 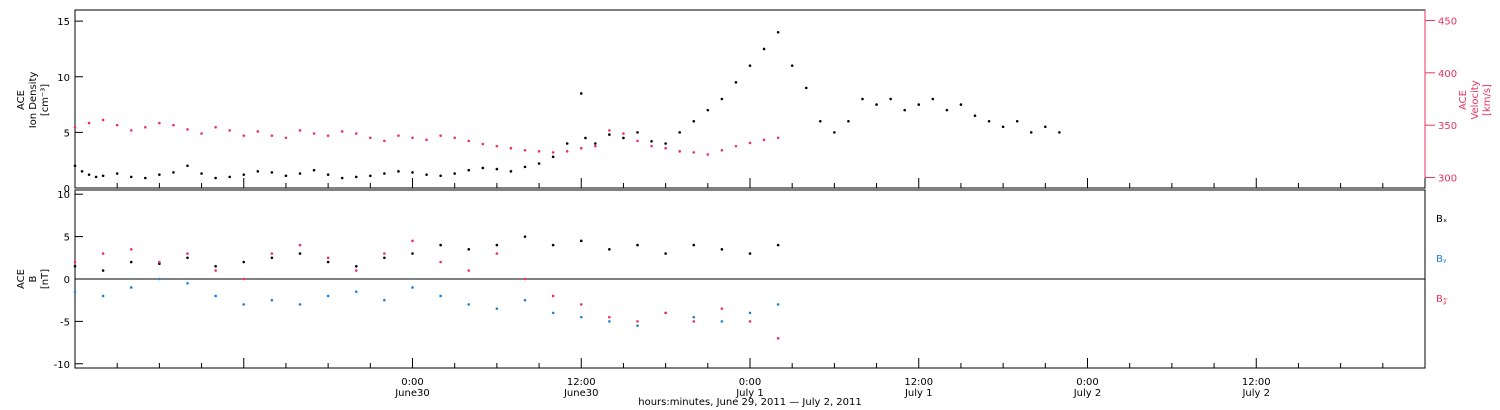 What do you see at coordinates (45, 279) in the screenshot?
I see `b-title-line-3: [nT]` at bounding box center [45, 279].